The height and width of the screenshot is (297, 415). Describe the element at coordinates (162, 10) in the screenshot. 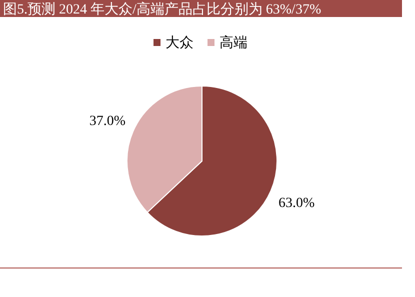

I see `chart-title: 图5.预测 2024 年大众/高端产品占比分别为 63%/37%` at that location.